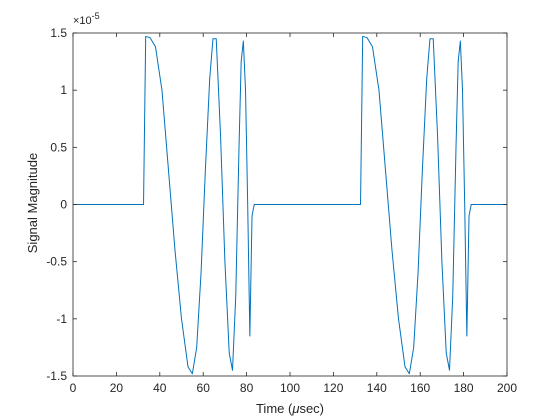  Describe the element at coordinates (63, 205) in the screenshot. I see `y-tick-label: 0` at that location.